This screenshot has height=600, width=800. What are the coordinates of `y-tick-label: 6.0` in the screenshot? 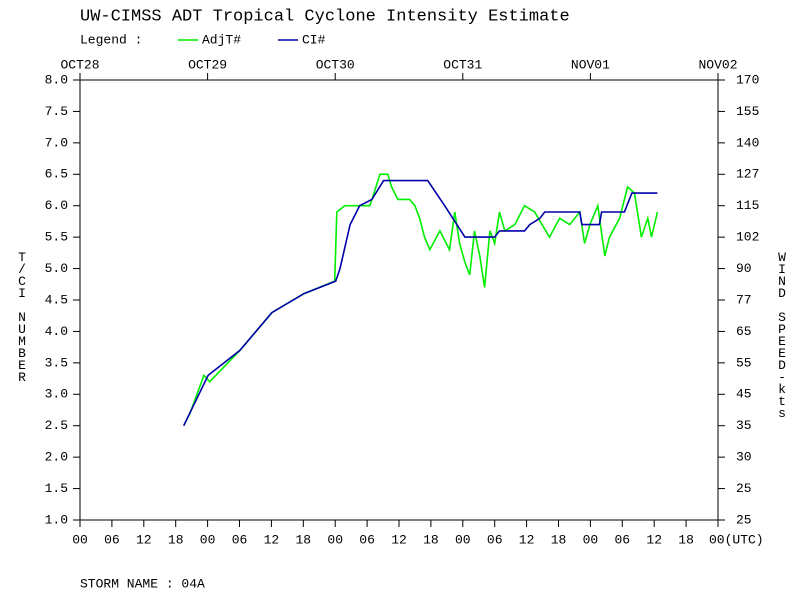 It's located at (56, 205).